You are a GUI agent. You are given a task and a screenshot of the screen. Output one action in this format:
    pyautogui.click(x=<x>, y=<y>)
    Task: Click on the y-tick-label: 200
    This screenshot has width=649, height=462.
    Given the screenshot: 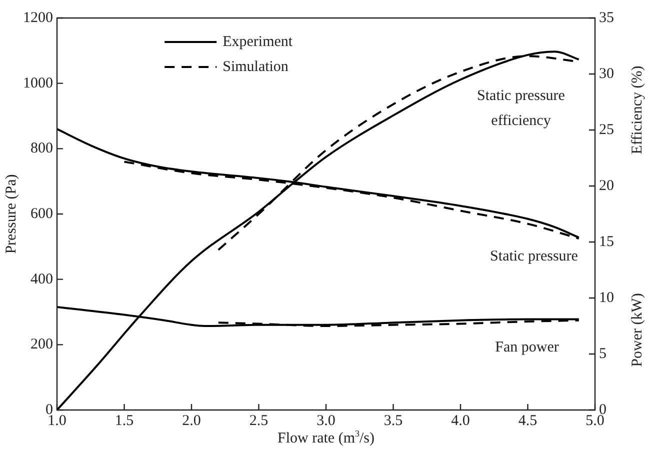 What is the action you would take?
    pyautogui.click(x=41, y=344)
    